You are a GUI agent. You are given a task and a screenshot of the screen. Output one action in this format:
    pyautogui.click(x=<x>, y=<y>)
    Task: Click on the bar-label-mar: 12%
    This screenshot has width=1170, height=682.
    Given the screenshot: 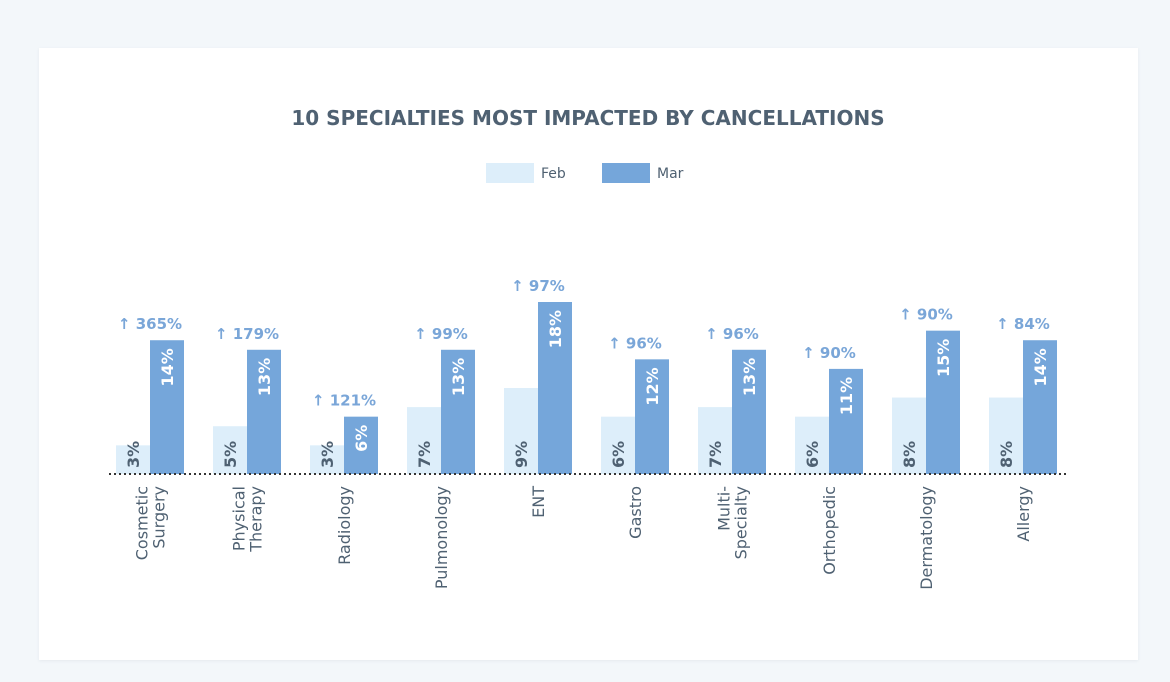 What is the action you would take?
    pyautogui.click(x=652, y=386)
    